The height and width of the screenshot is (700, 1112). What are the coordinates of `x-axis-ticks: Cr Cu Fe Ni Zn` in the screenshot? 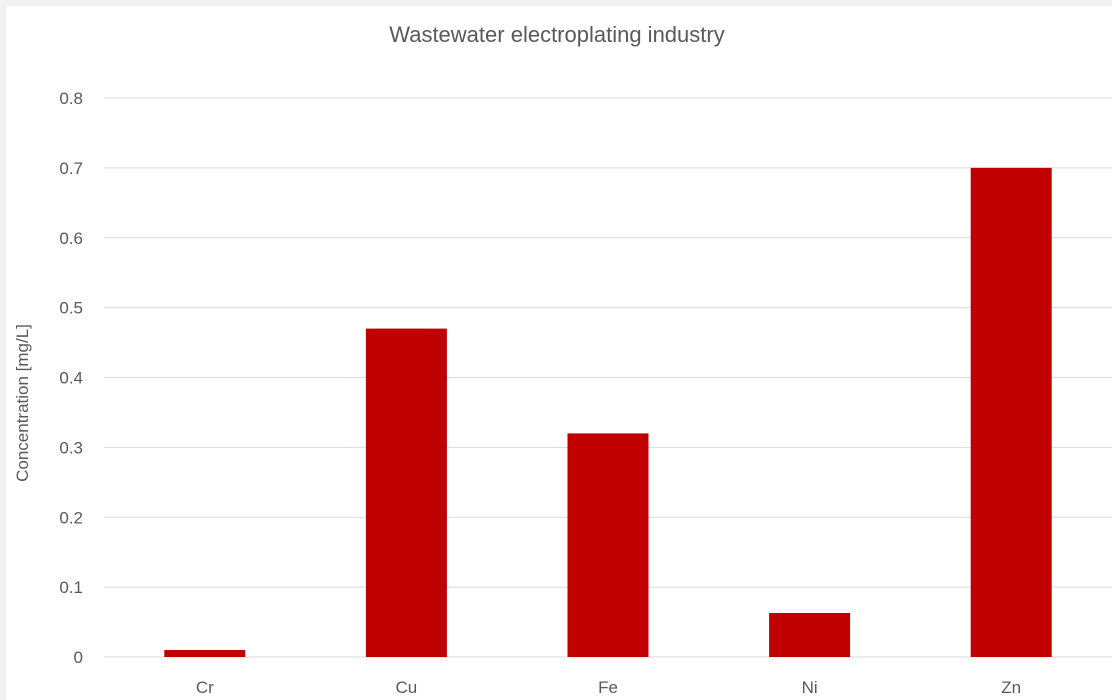 It's located at (608, 687).